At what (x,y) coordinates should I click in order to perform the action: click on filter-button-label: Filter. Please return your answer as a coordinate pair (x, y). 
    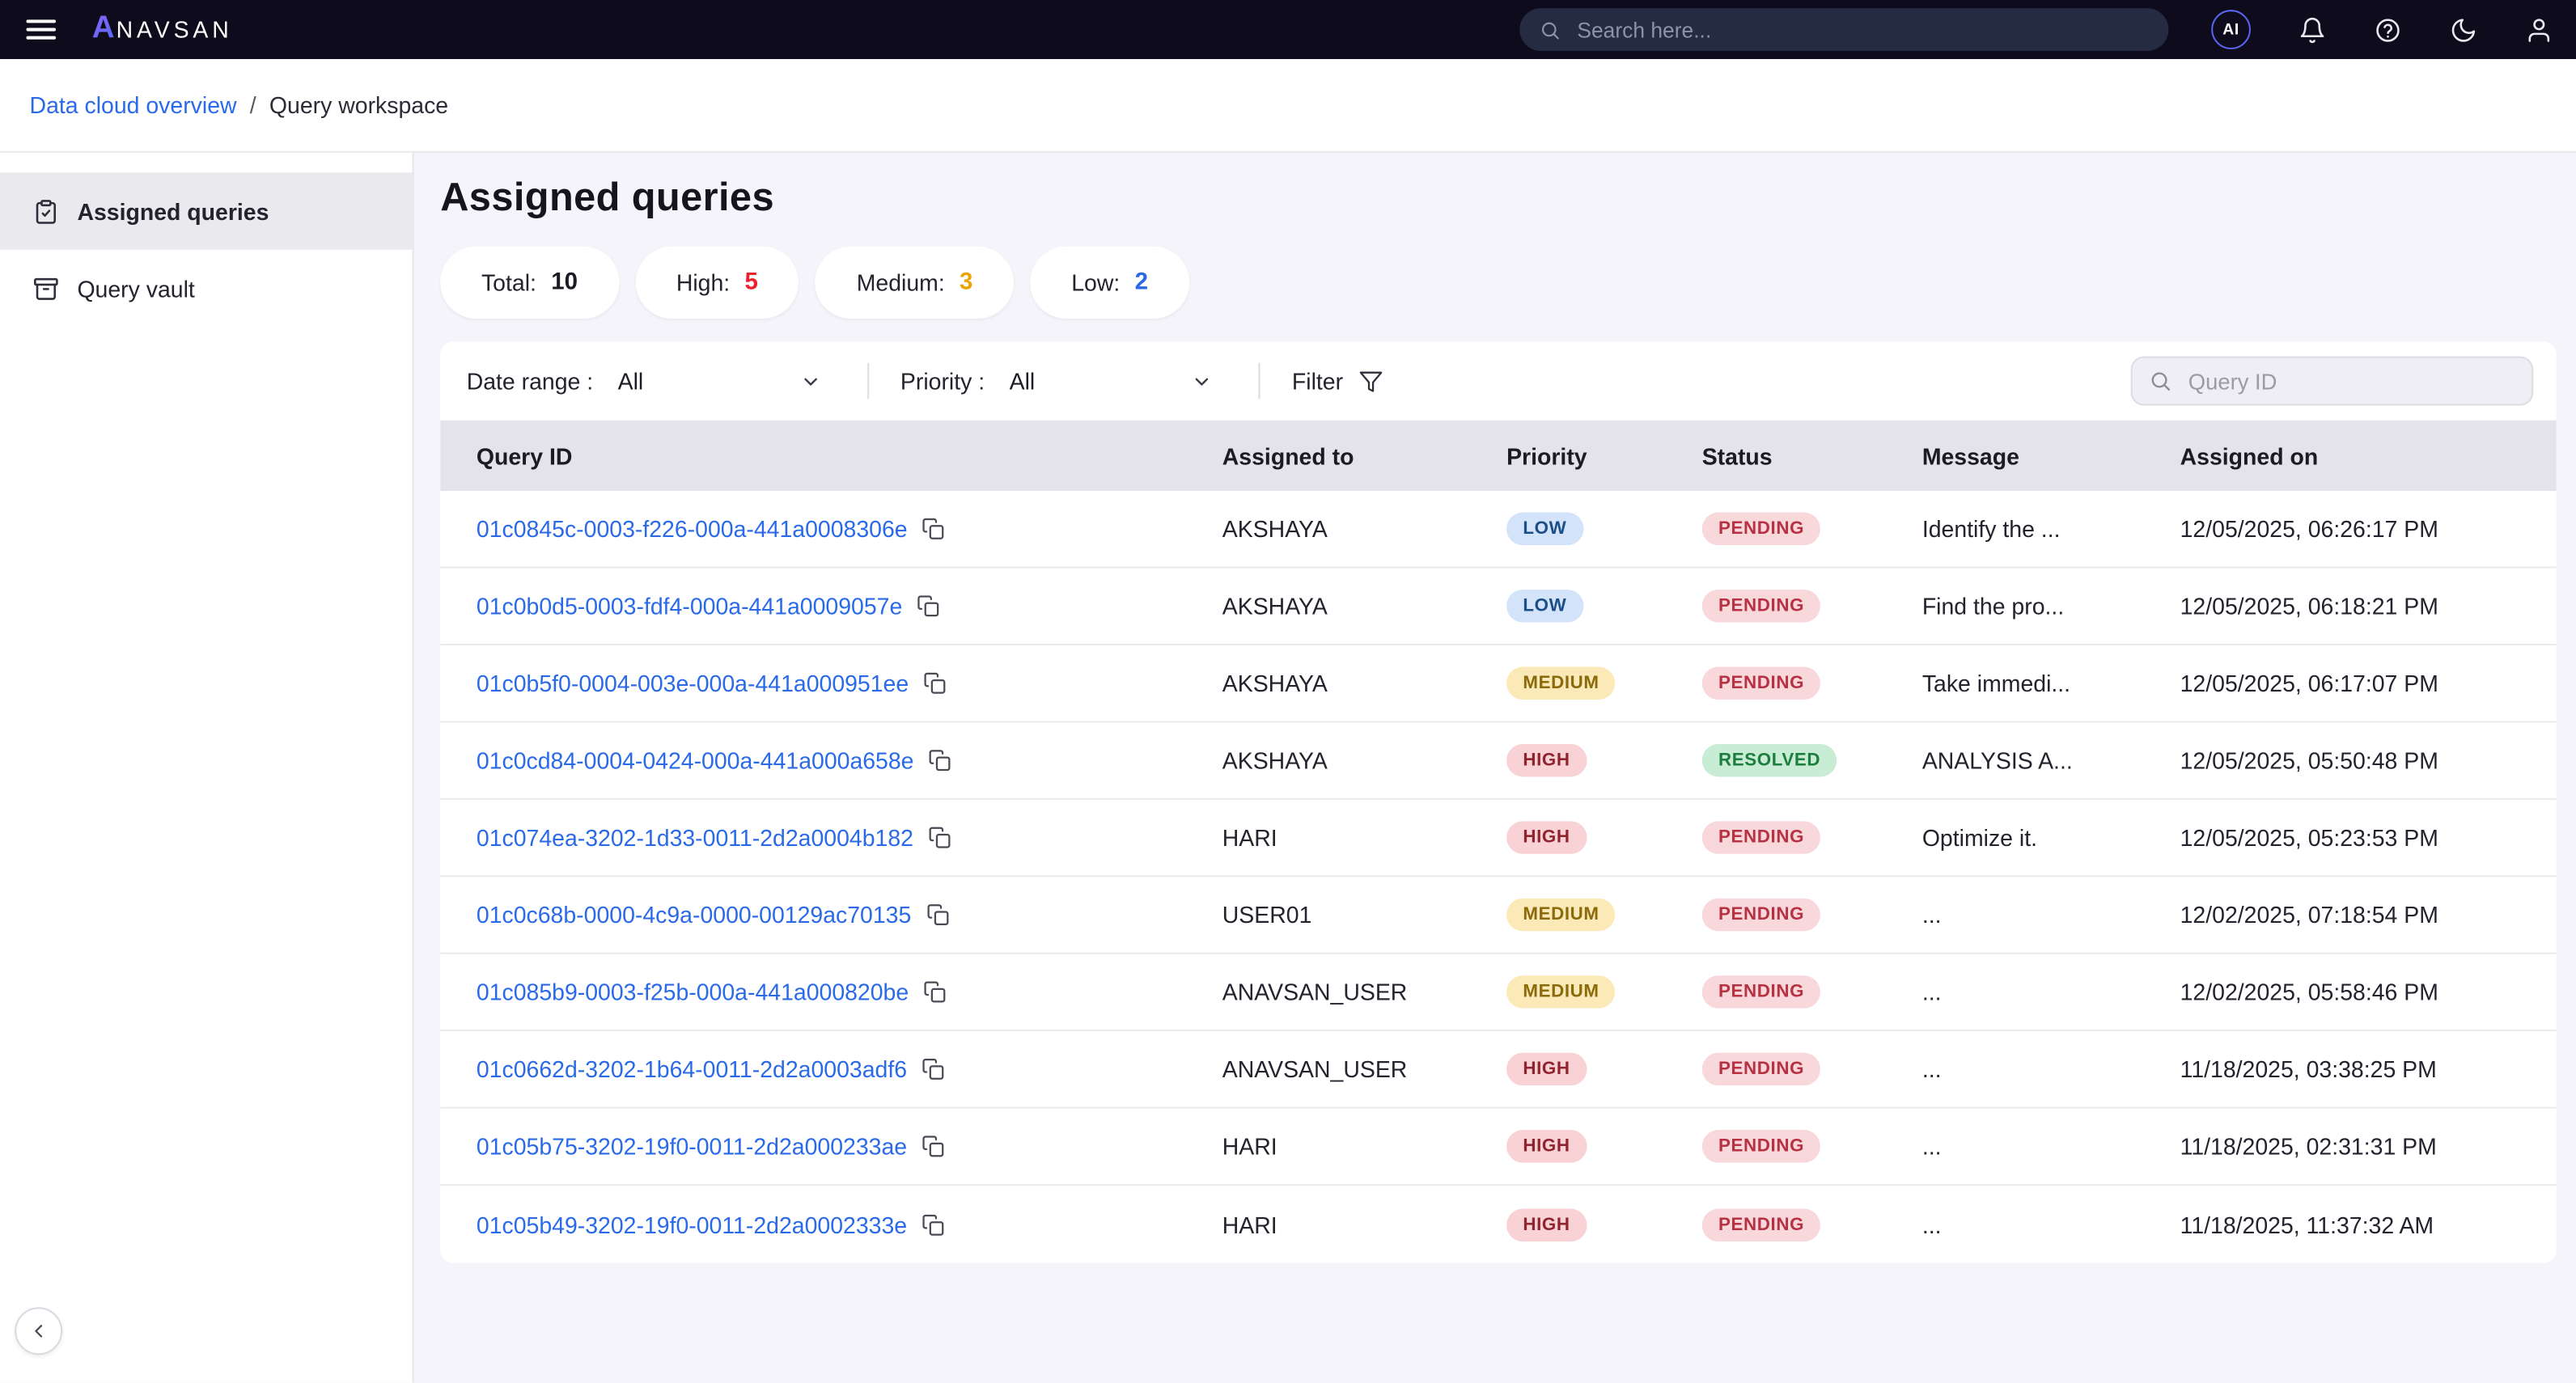
    Looking at the image, I should click on (1317, 381).